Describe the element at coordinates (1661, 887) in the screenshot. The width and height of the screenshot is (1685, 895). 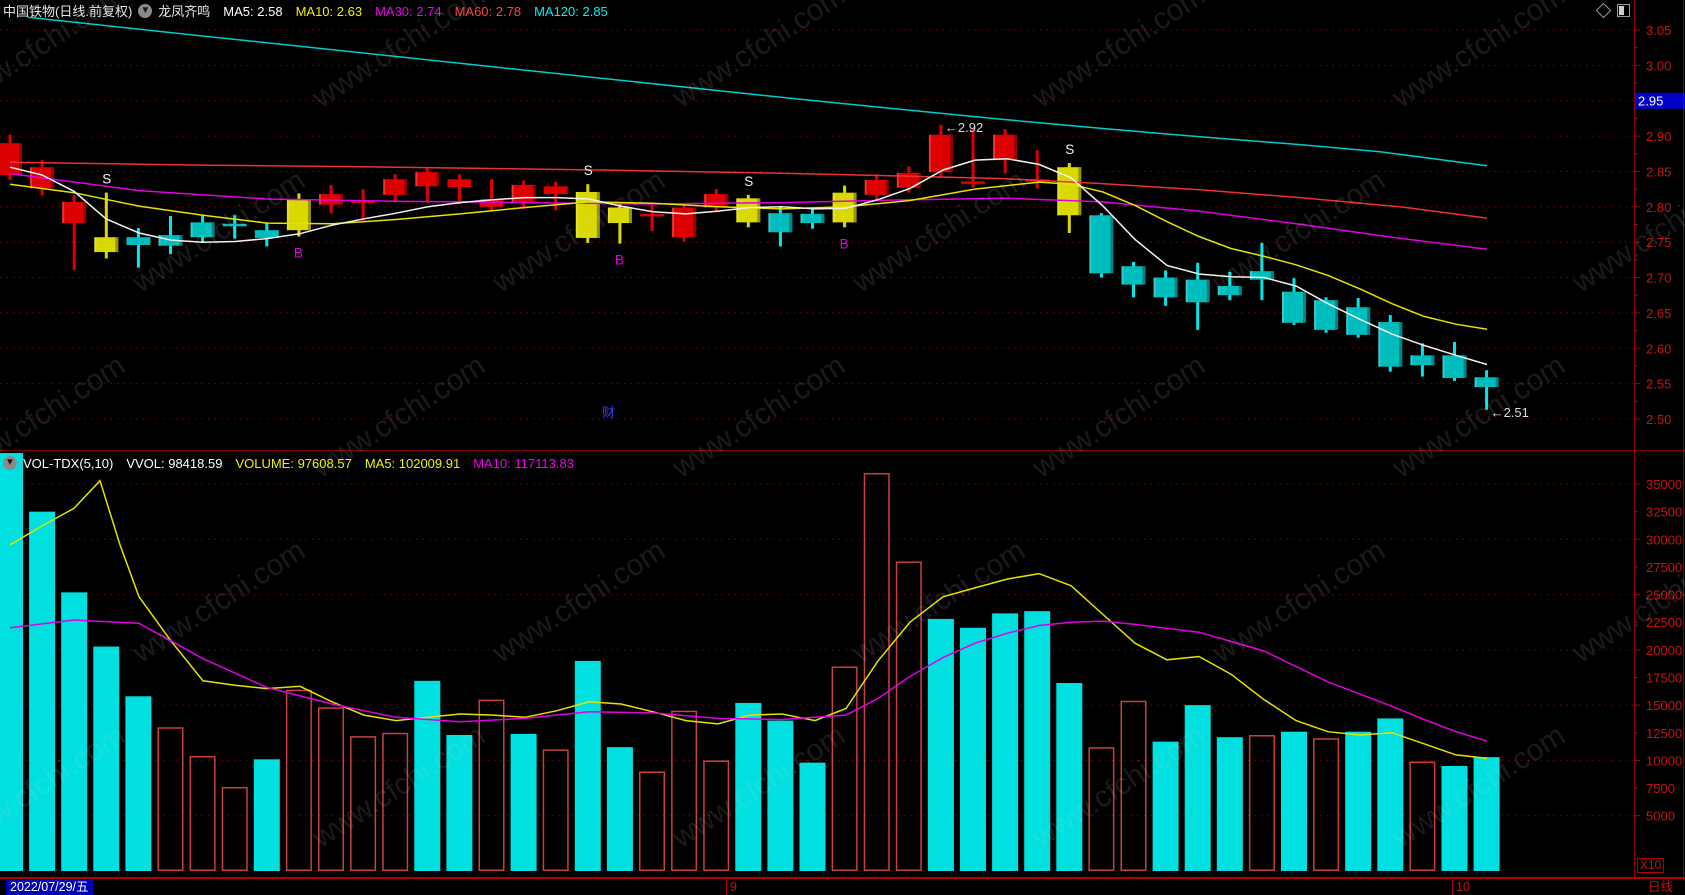
I see `period-selector: 日线` at that location.